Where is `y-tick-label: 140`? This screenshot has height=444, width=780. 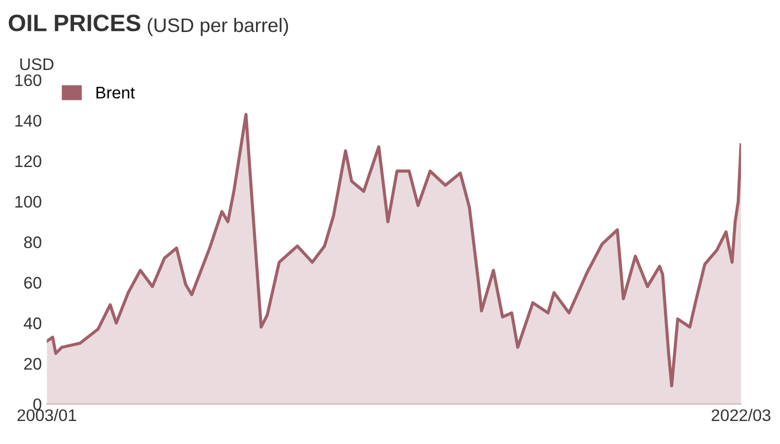
y-tick-label: 140 is located at coordinates (28, 120).